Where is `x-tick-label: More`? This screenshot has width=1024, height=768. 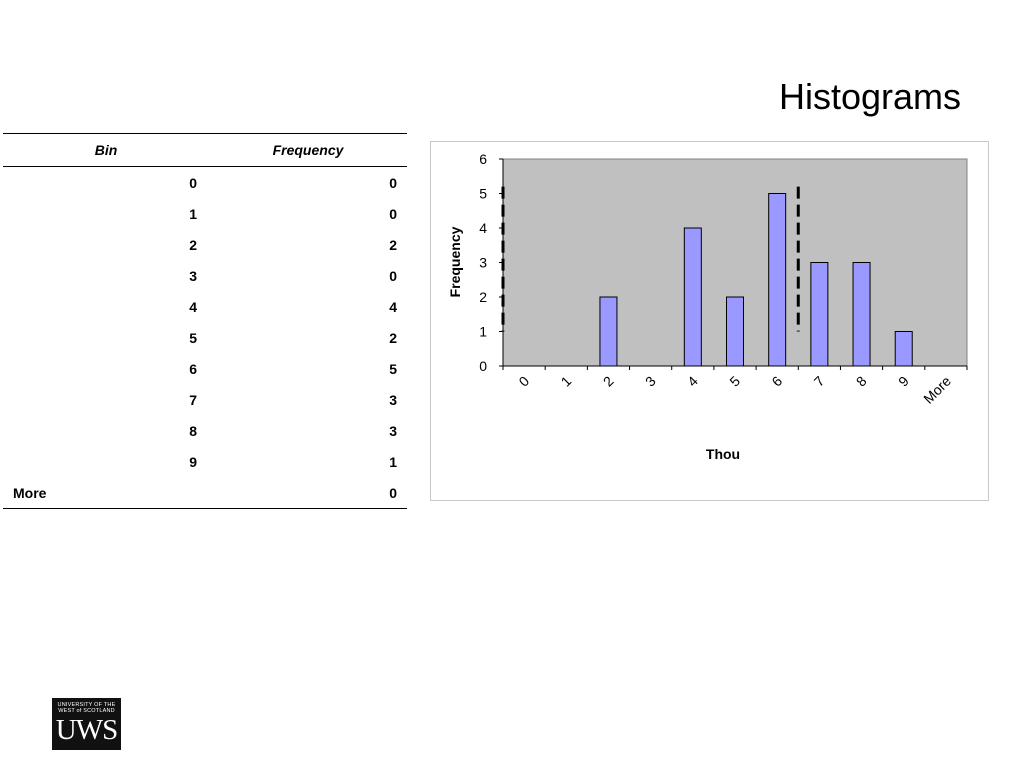
x-tick-label: More is located at coordinates (937, 390).